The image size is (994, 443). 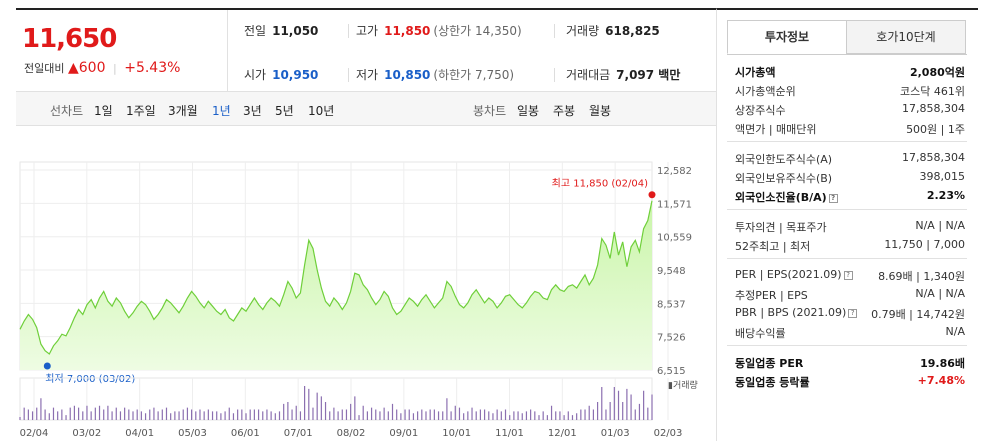 I want to click on max-label: 최고 11,850 (02/04), so click(x=600, y=184).